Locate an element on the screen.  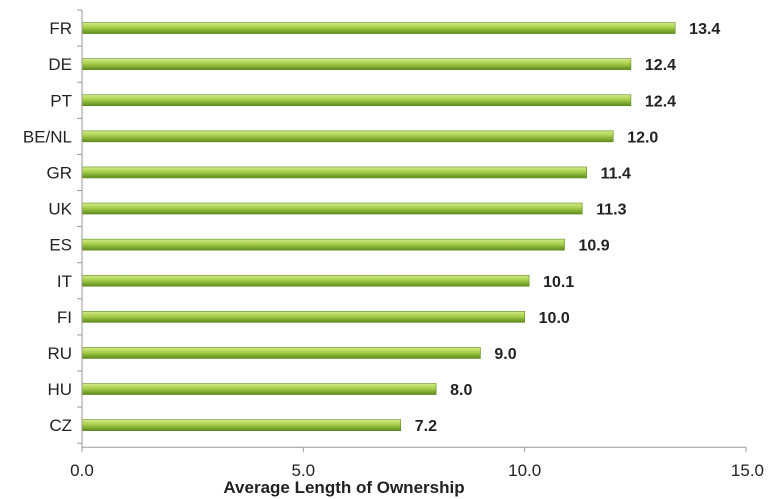
x-tick-label: 5.0 is located at coordinates (304, 470).